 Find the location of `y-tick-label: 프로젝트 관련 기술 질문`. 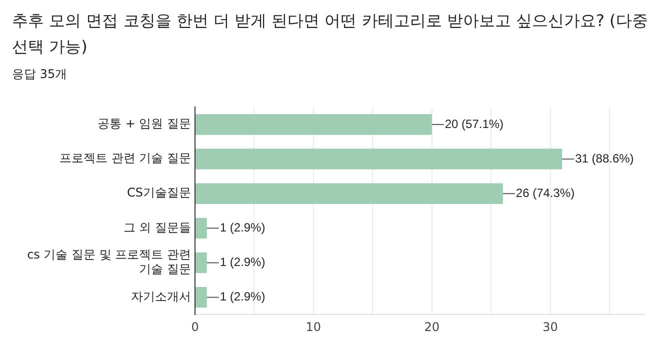

y-tick-label: 프로젝트 관련 기술 질문 is located at coordinates (125, 158).